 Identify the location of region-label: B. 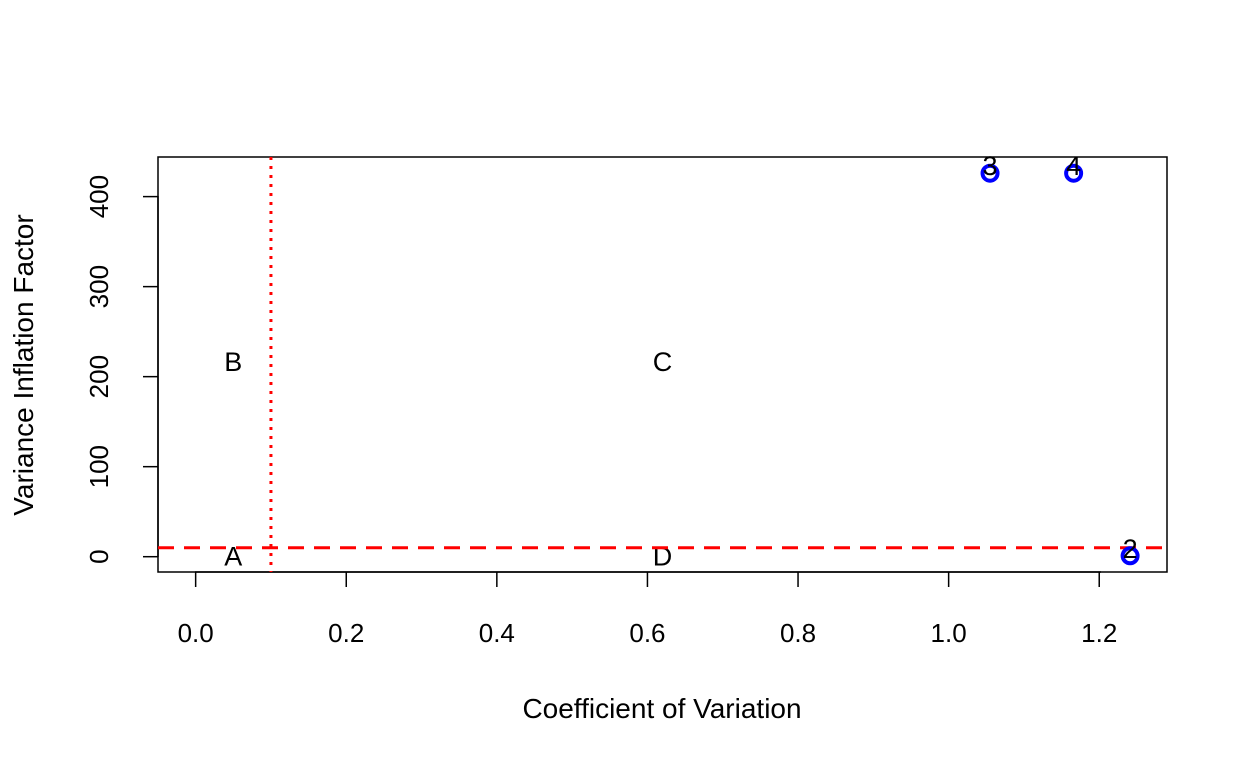
(233, 362).